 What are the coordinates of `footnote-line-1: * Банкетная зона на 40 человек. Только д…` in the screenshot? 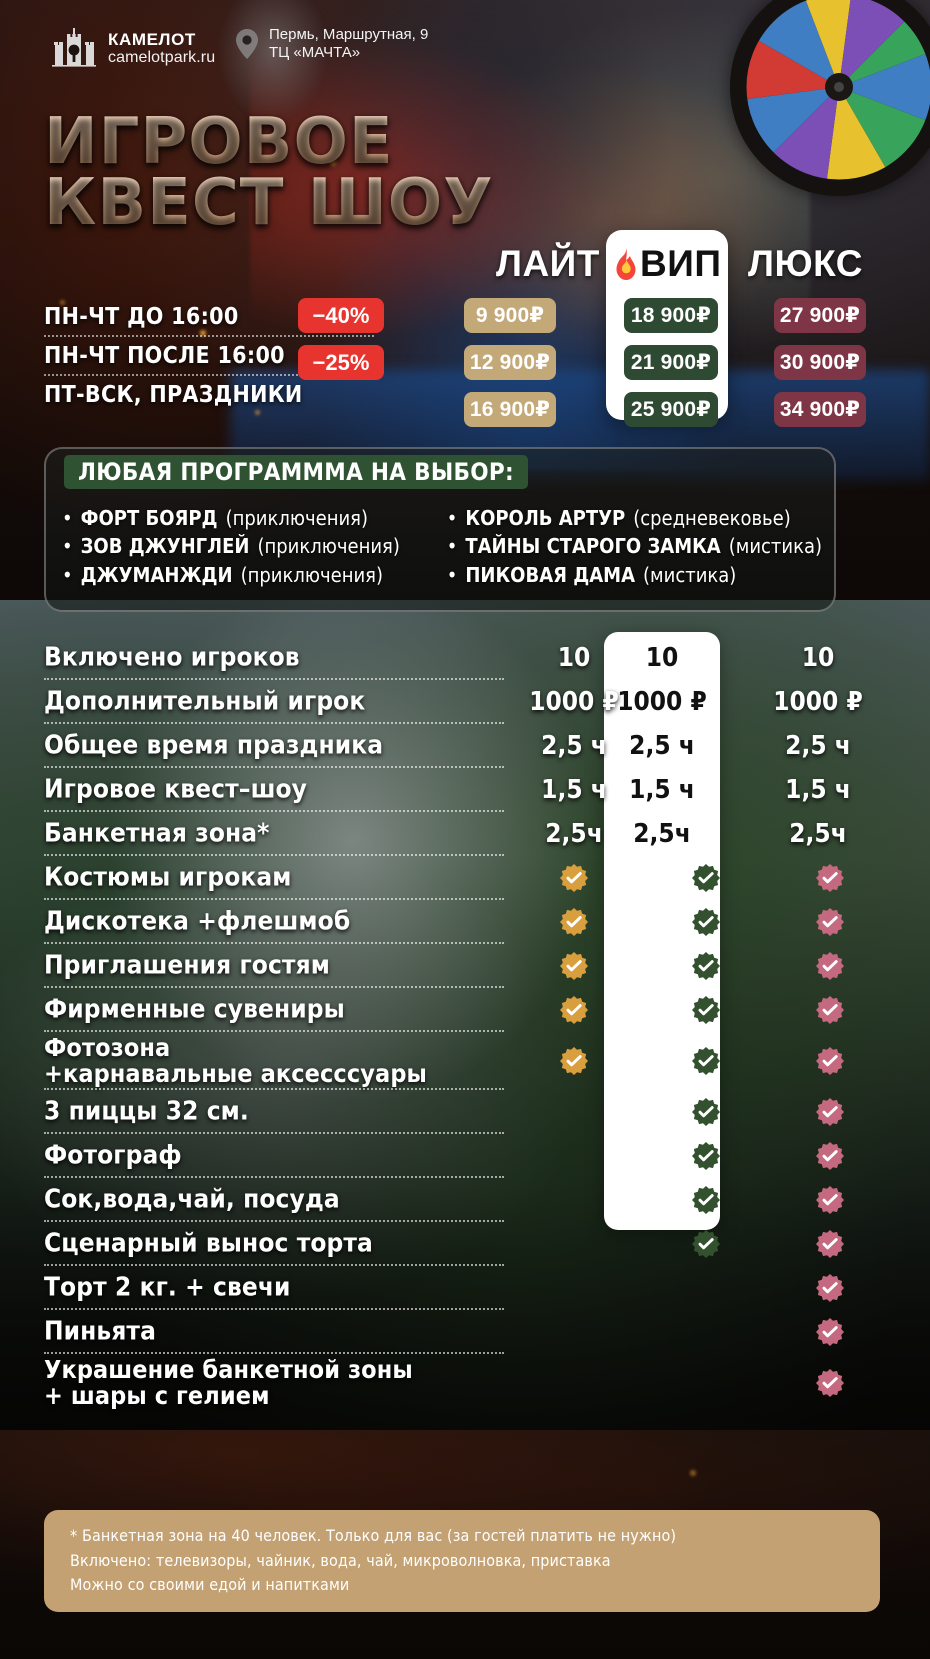 It's located at (373, 1535).